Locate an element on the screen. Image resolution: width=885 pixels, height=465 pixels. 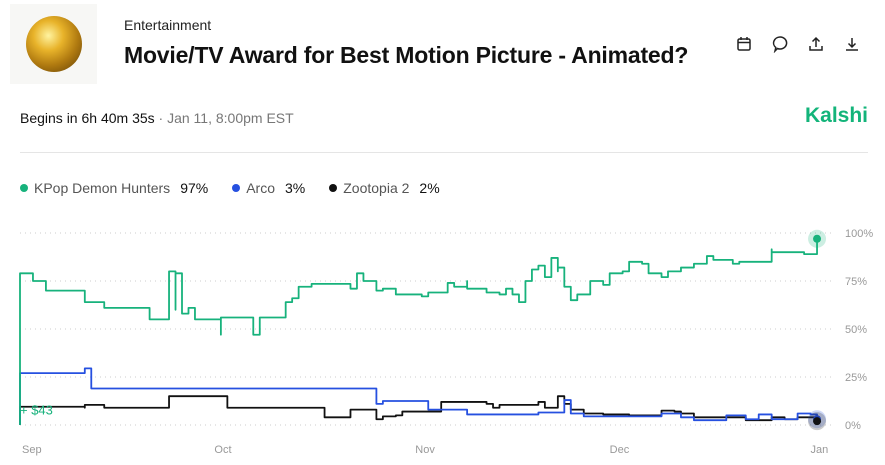
y-tick-label: 25% is located at coordinates (856, 378).